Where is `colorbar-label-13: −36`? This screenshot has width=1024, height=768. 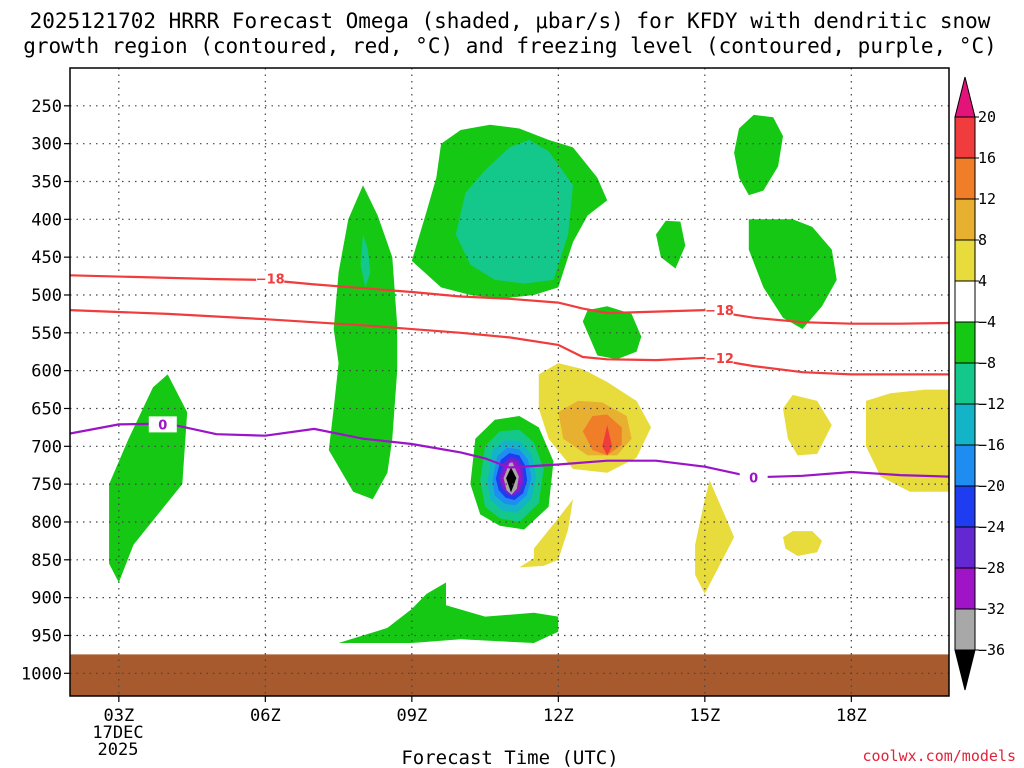
colorbar-label-13: −36 is located at coordinates (991, 650).